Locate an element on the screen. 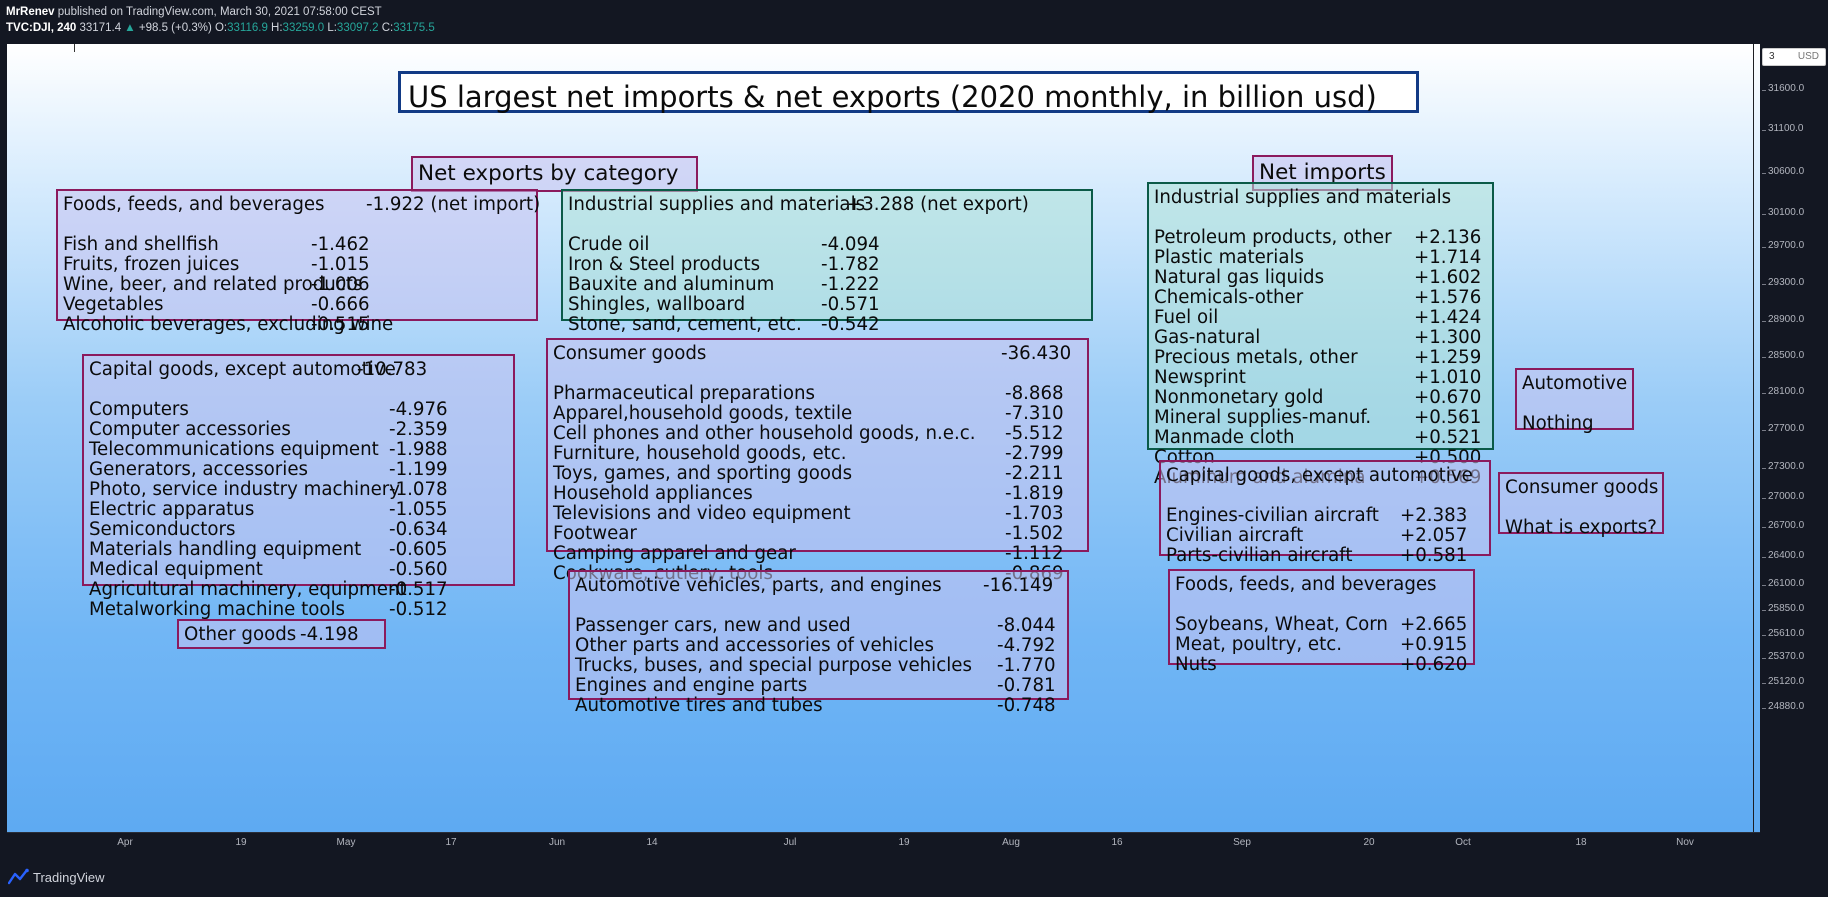 Image resolution: width=1828 pixels, height=897 pixels. row-label: Furniture, household goods, etc. is located at coordinates (700, 453).